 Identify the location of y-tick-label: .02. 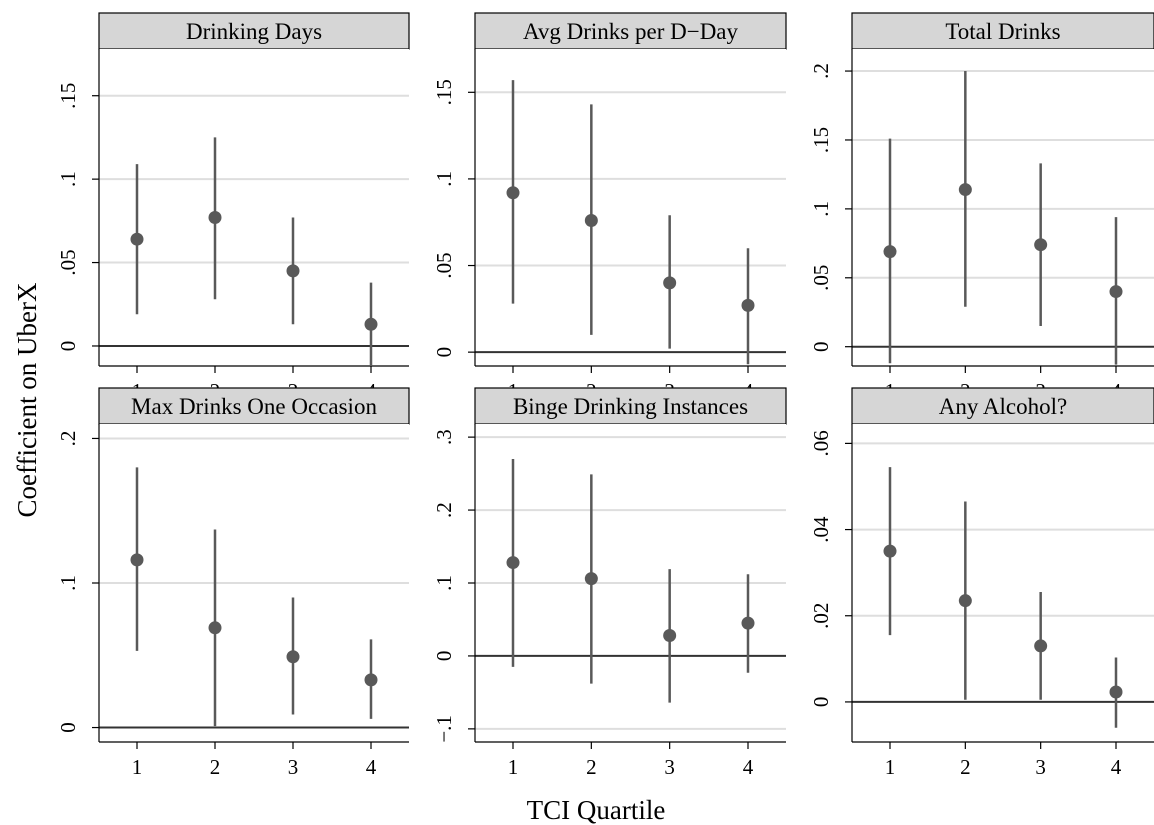
(821, 616).